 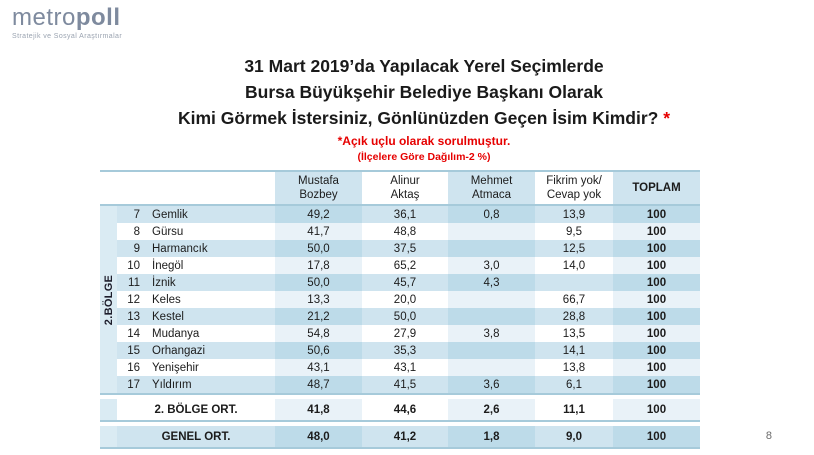 I want to click on row-number: 9, so click(x=132, y=248).